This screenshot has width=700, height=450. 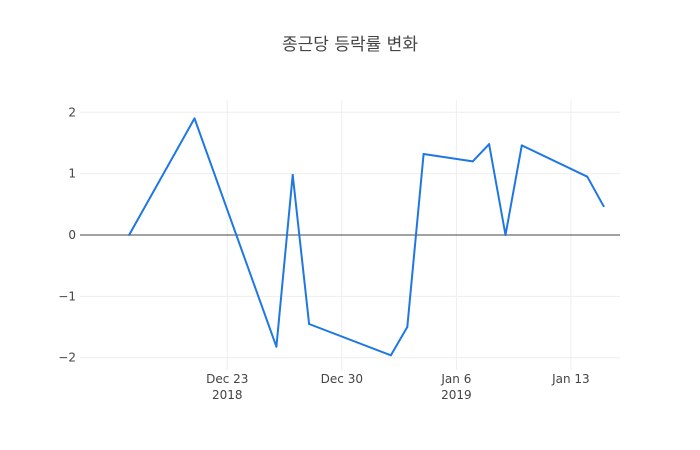 I want to click on x-tick-label: Dec 23, so click(x=227, y=379).